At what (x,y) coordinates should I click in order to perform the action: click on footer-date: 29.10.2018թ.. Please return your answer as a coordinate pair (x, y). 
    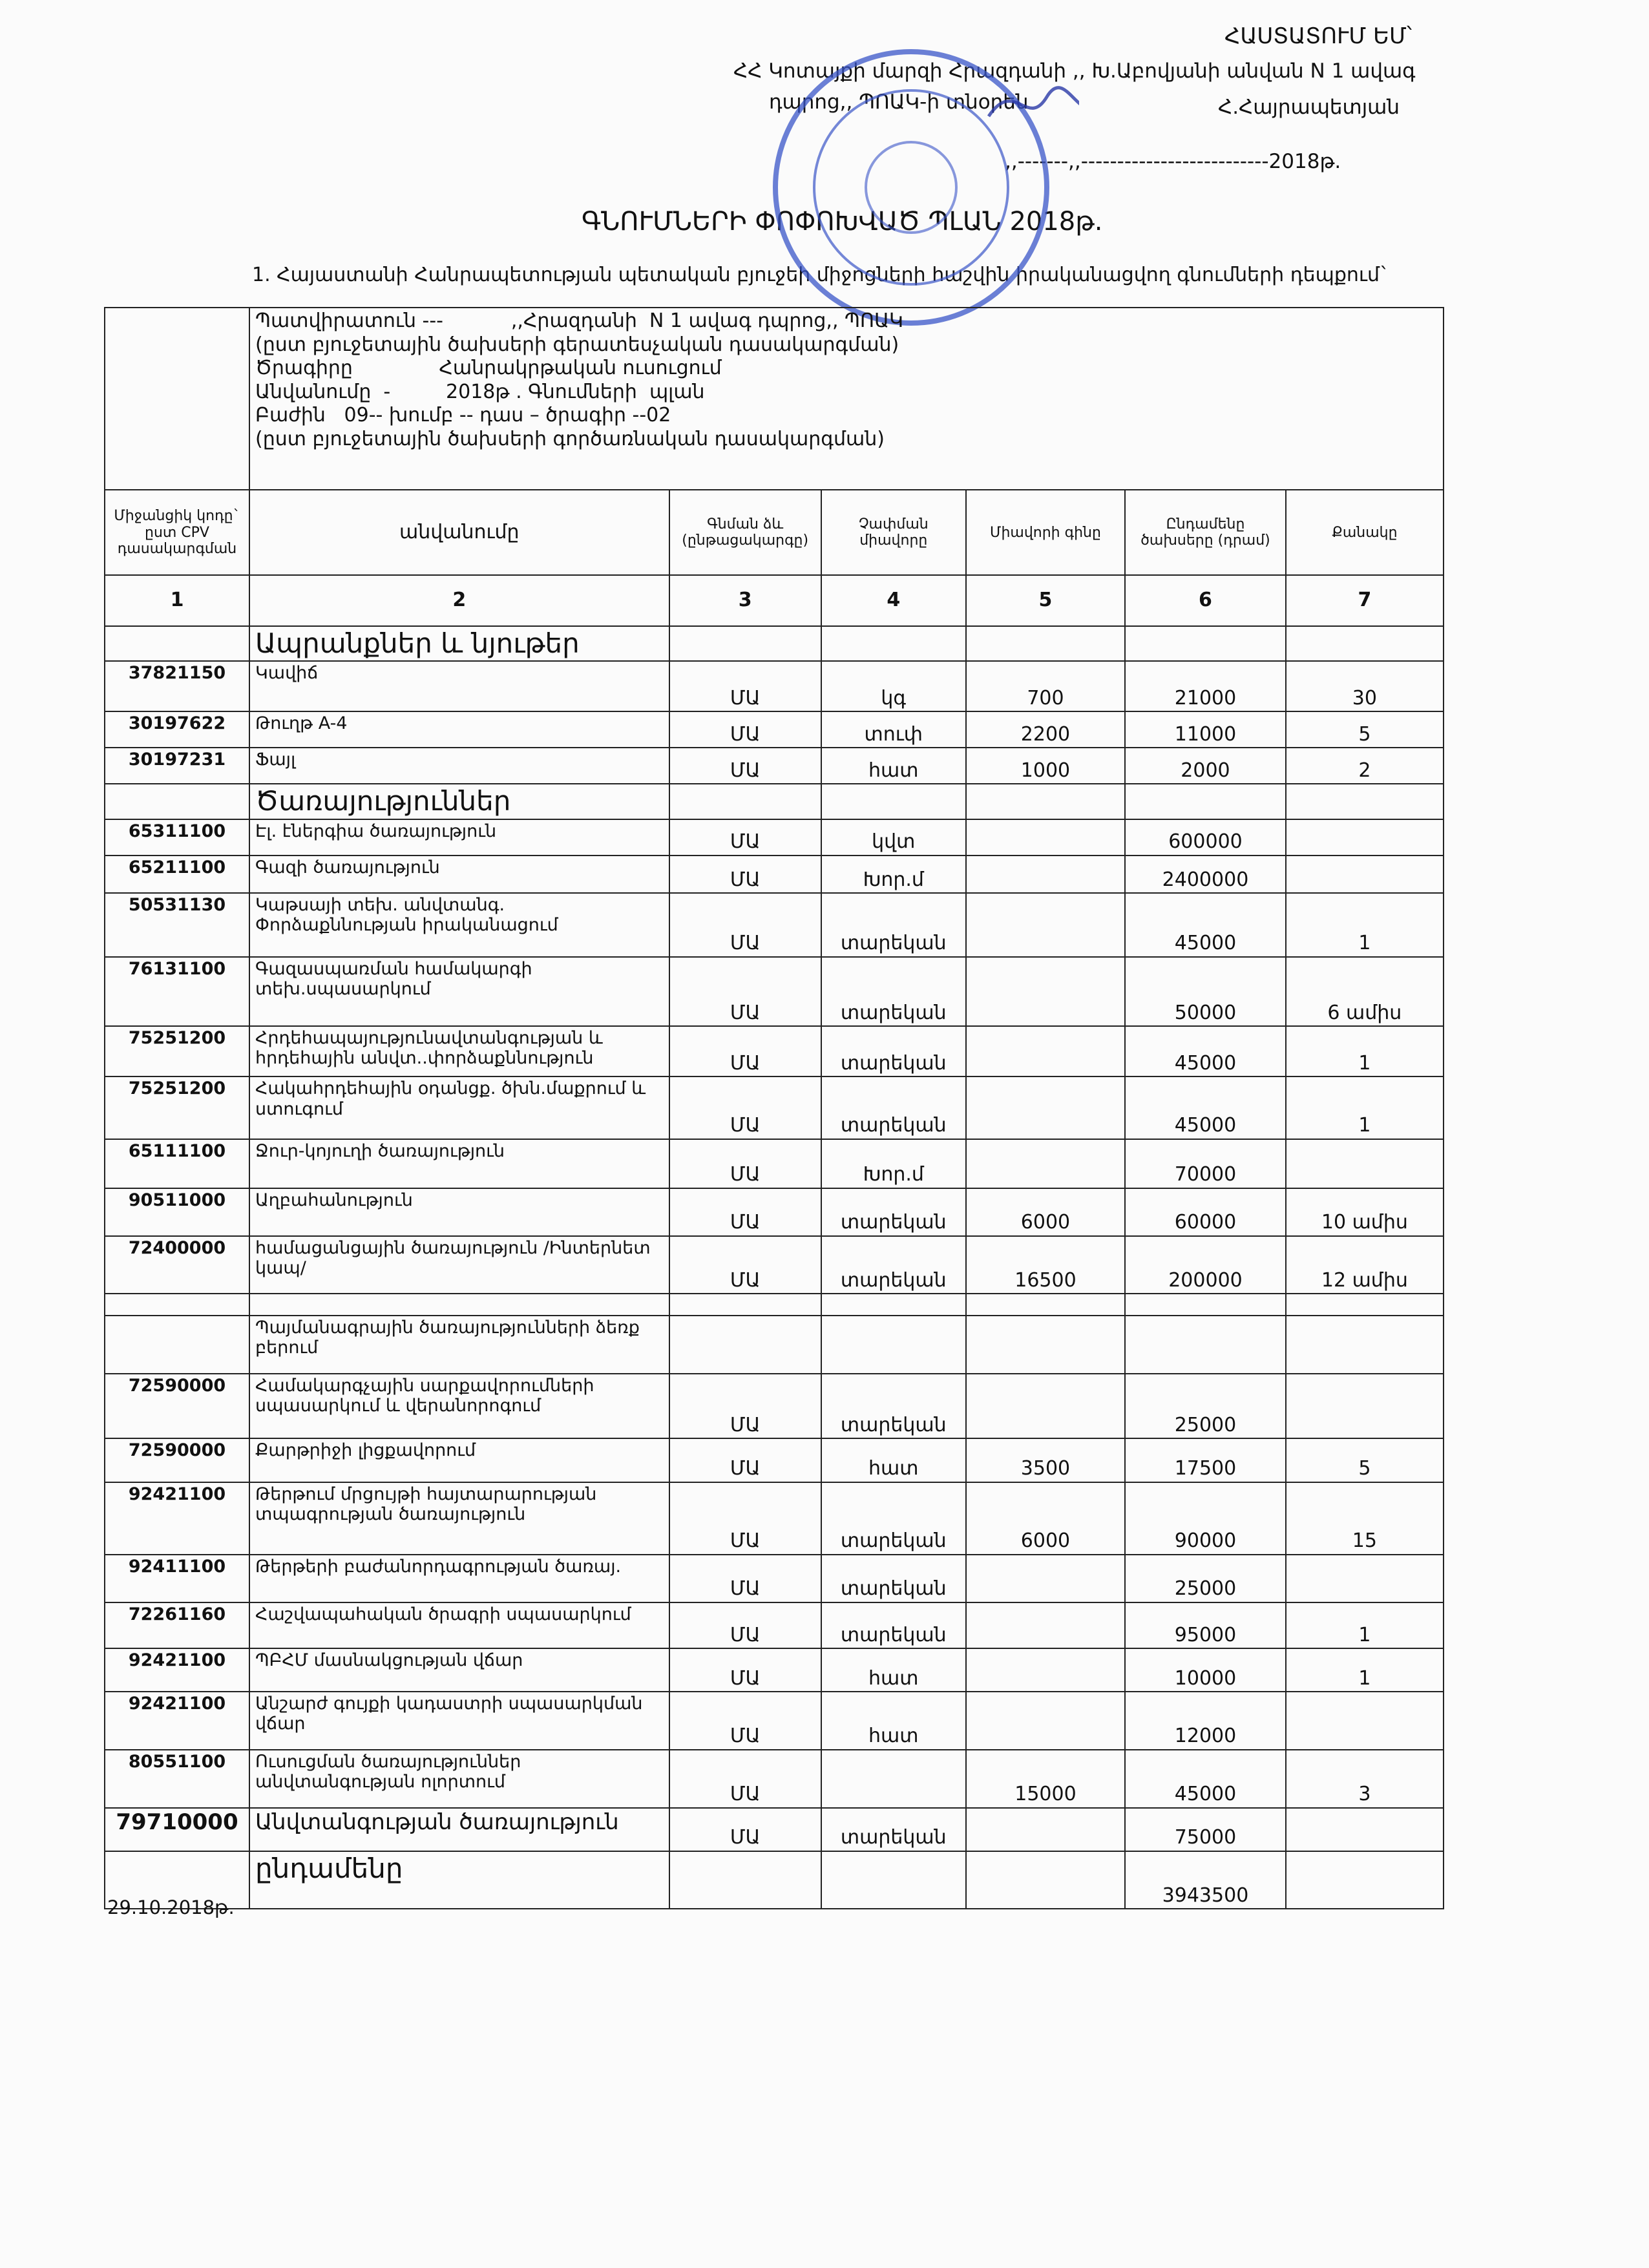
    Looking at the image, I should click on (171, 1907).